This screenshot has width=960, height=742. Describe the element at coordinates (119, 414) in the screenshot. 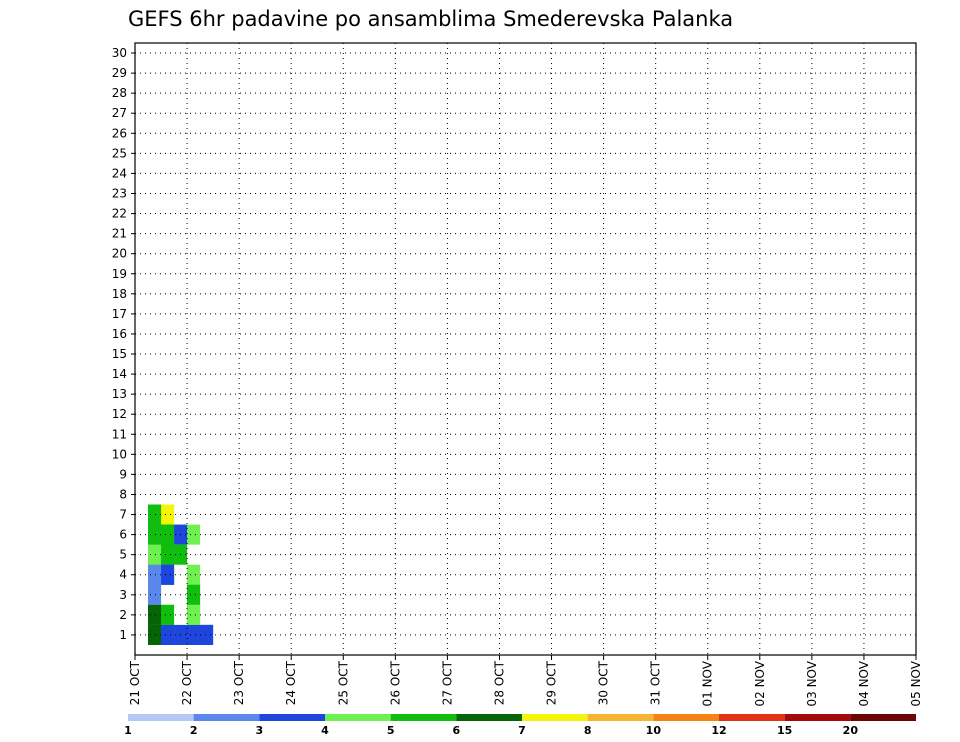

I see `y-tick-label: 12` at that location.